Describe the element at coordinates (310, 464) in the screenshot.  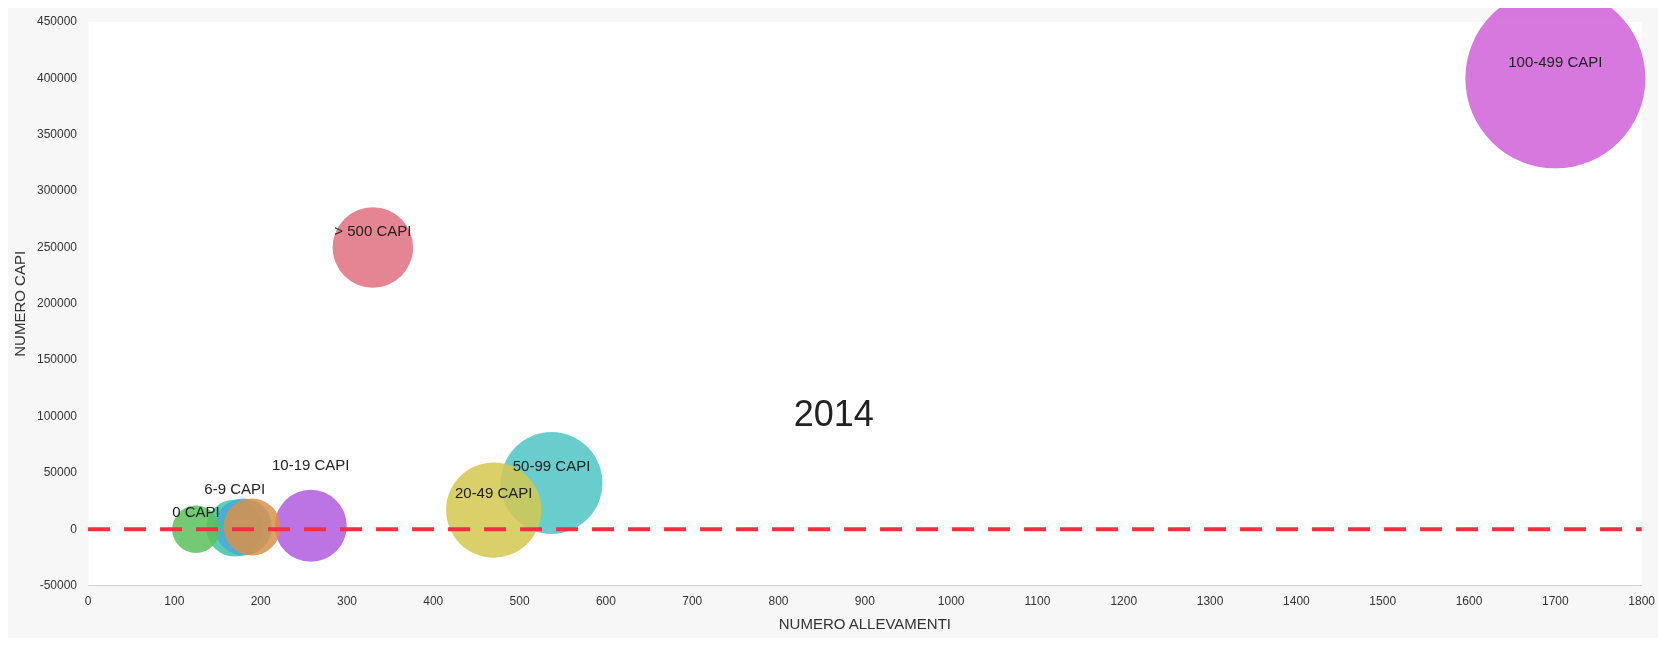
I see `series-label: 10-19 CAPI` at that location.